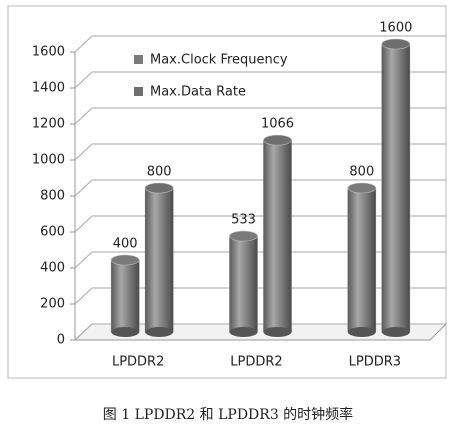  What do you see at coordinates (198, 92) in the screenshot?
I see `legend-label: Max.Data Rate` at bounding box center [198, 92].